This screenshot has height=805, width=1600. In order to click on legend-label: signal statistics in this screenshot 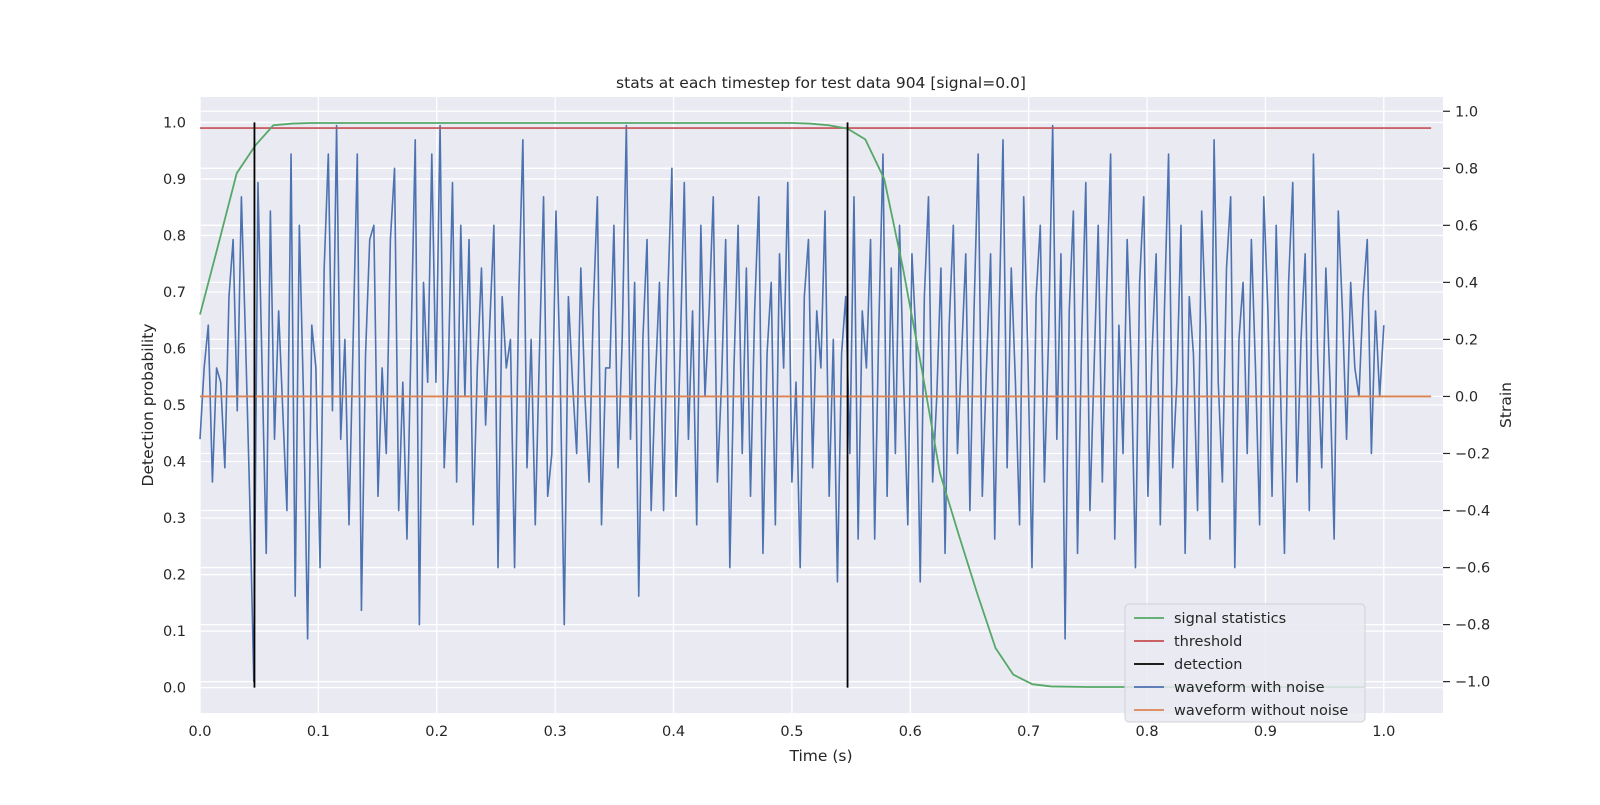, I will do `click(1230, 619)`.